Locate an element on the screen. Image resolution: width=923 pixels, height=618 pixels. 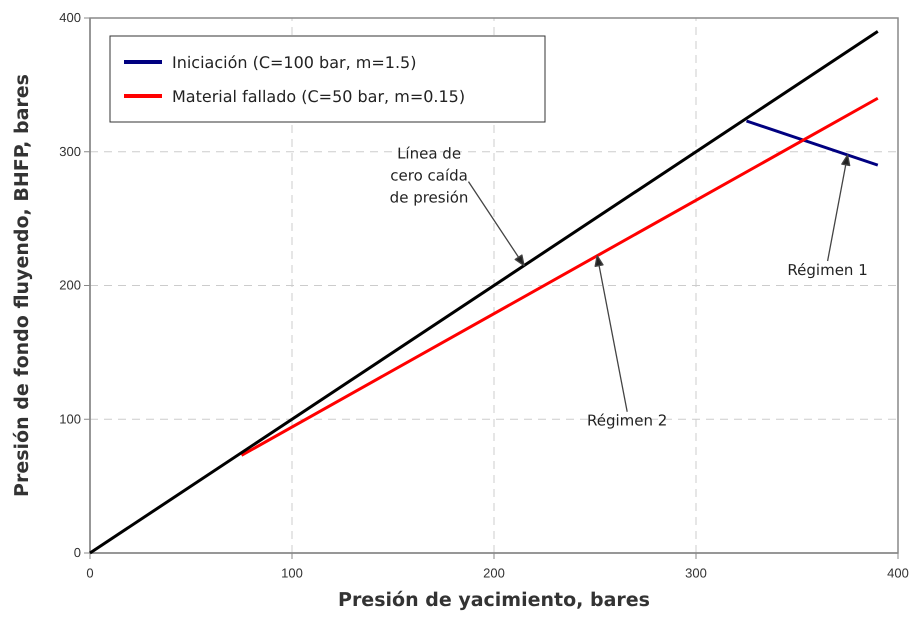
legend-label: Material fallado (C=50 bar, m=0.15) is located at coordinates (319, 96).